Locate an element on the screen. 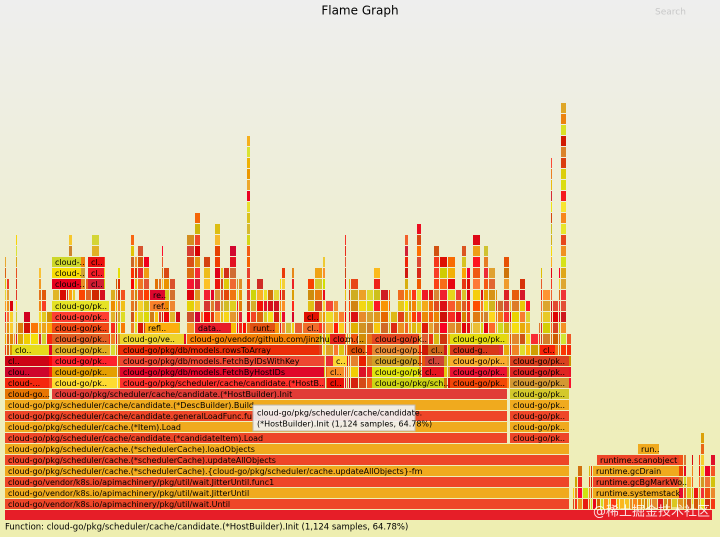 This screenshot has height=537, width=720. frame-label: runtime.scanobject is located at coordinates (638, 460).